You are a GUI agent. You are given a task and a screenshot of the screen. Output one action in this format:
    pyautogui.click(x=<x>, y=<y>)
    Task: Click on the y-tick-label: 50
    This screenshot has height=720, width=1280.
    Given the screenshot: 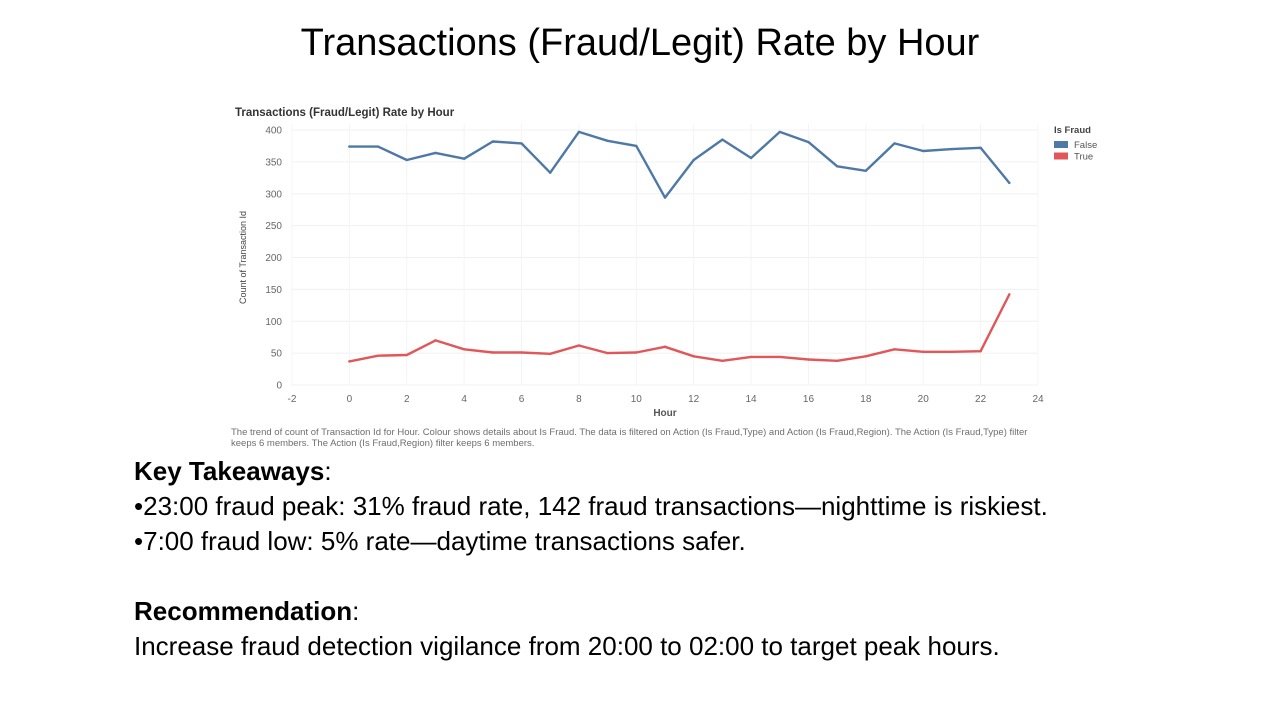 What is the action you would take?
    pyautogui.click(x=277, y=354)
    